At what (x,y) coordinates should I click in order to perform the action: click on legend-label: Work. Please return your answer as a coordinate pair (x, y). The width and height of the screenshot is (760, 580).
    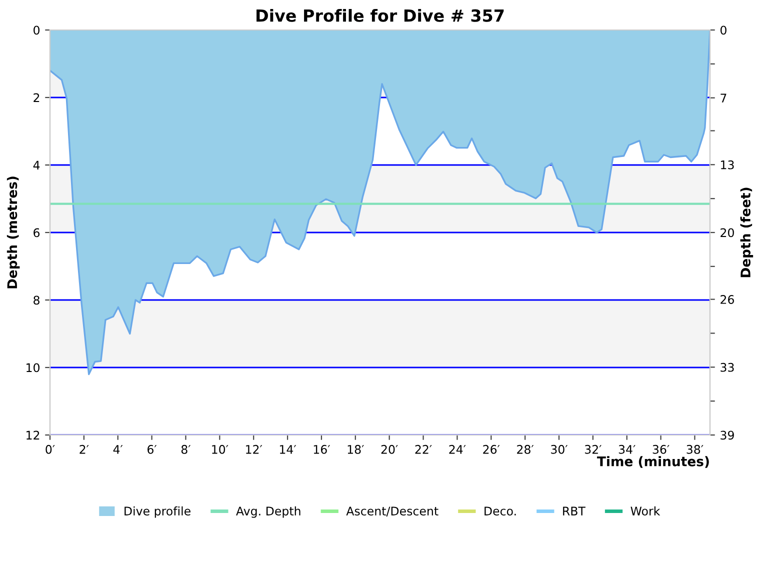
    Looking at the image, I should click on (645, 511).